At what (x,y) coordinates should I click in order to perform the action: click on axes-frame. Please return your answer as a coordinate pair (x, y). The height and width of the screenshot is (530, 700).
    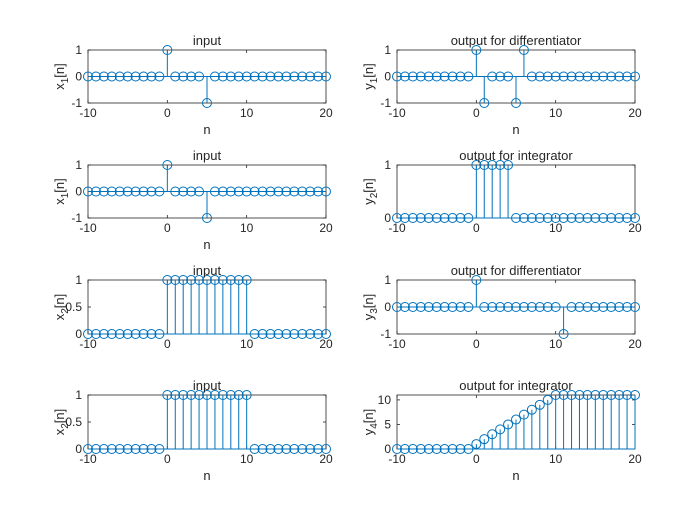
    Looking at the image, I should click on (516, 191).